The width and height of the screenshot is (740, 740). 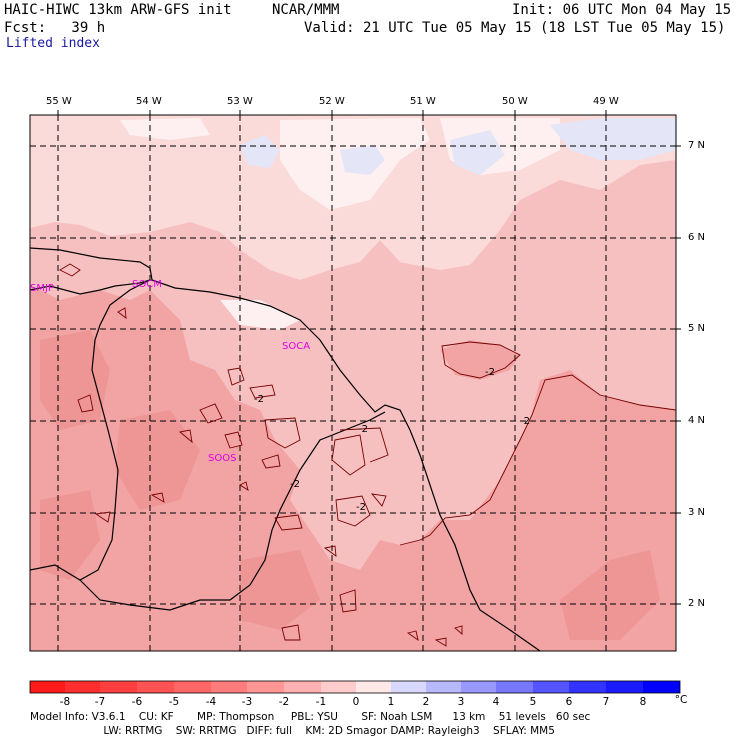 I want to click on station-label: SOOS, so click(x=222, y=458).